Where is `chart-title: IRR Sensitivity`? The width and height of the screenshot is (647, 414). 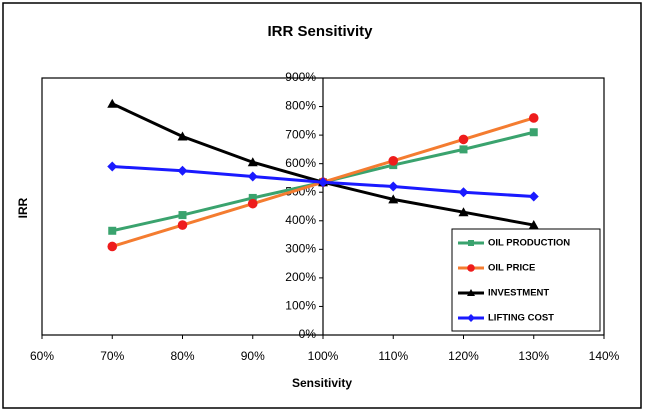 chart-title: IRR Sensitivity is located at coordinates (320, 31).